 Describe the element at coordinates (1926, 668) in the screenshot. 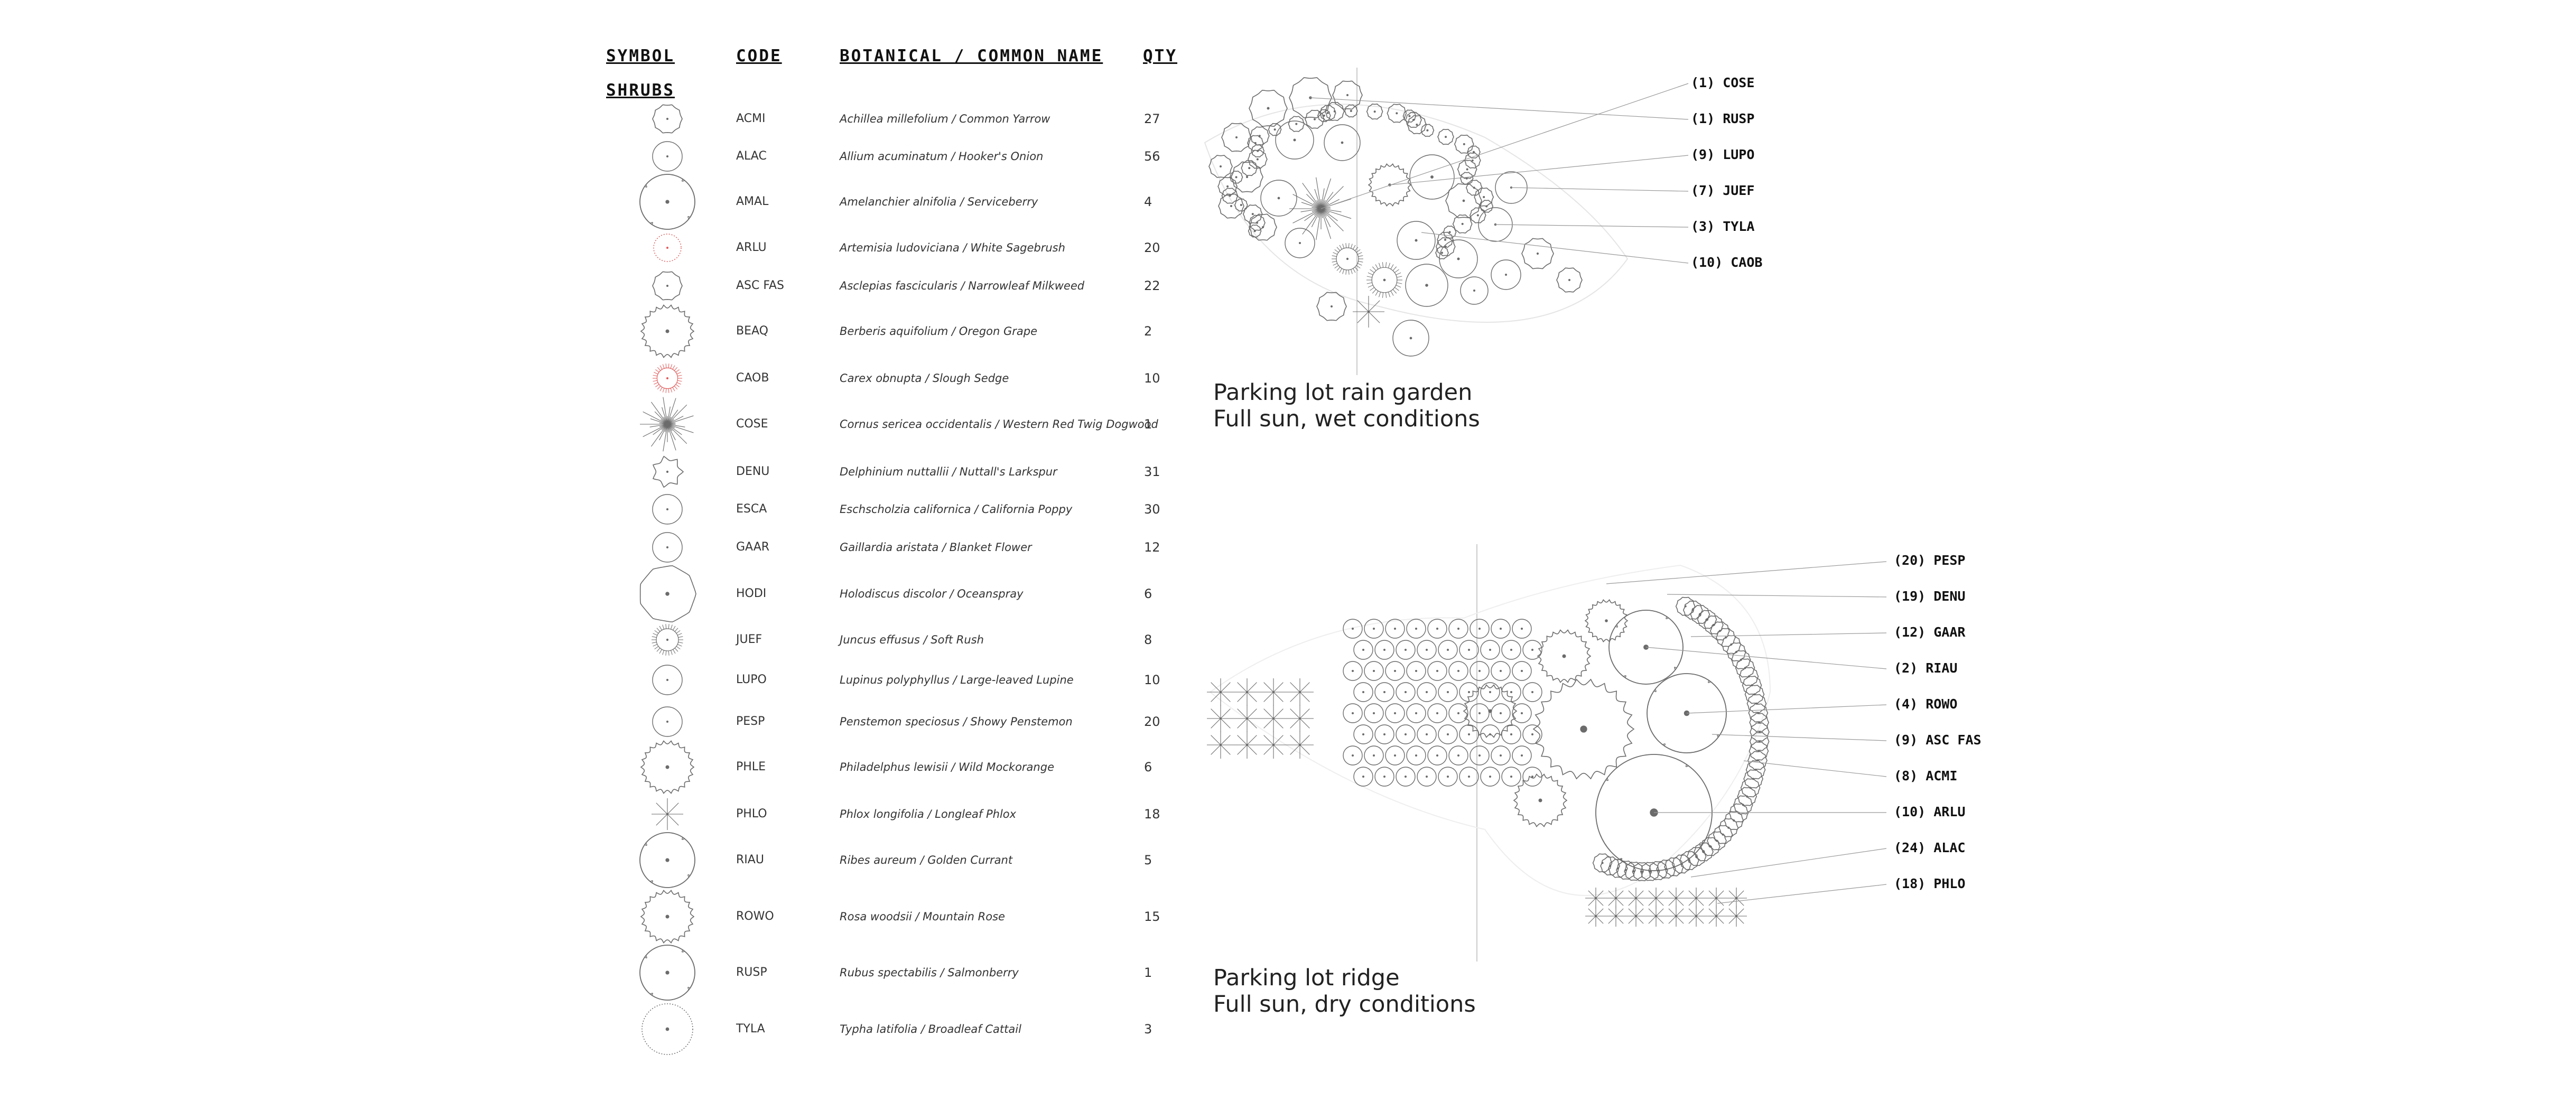

I see `ridge-callout: (2) RIAU` at that location.